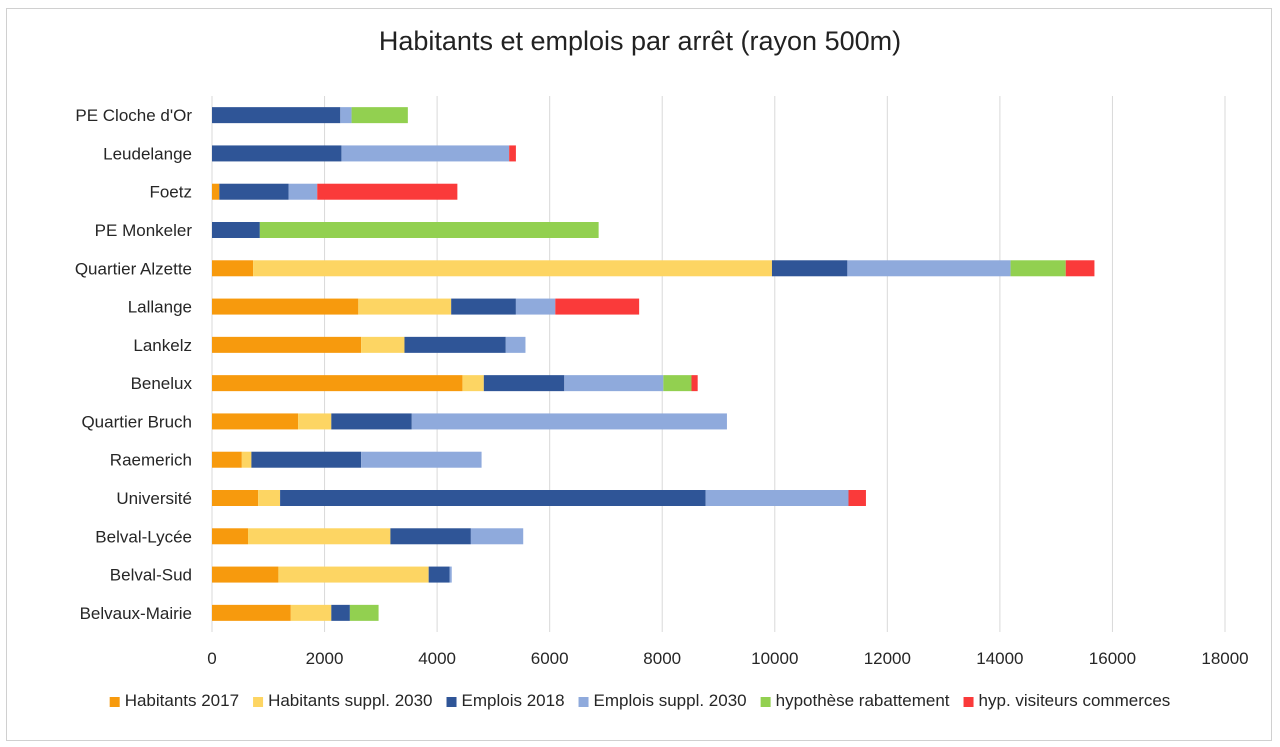 This screenshot has height=747, width=1280. Describe the element at coordinates (162, 383) in the screenshot. I see `category-label: Benelux` at that location.